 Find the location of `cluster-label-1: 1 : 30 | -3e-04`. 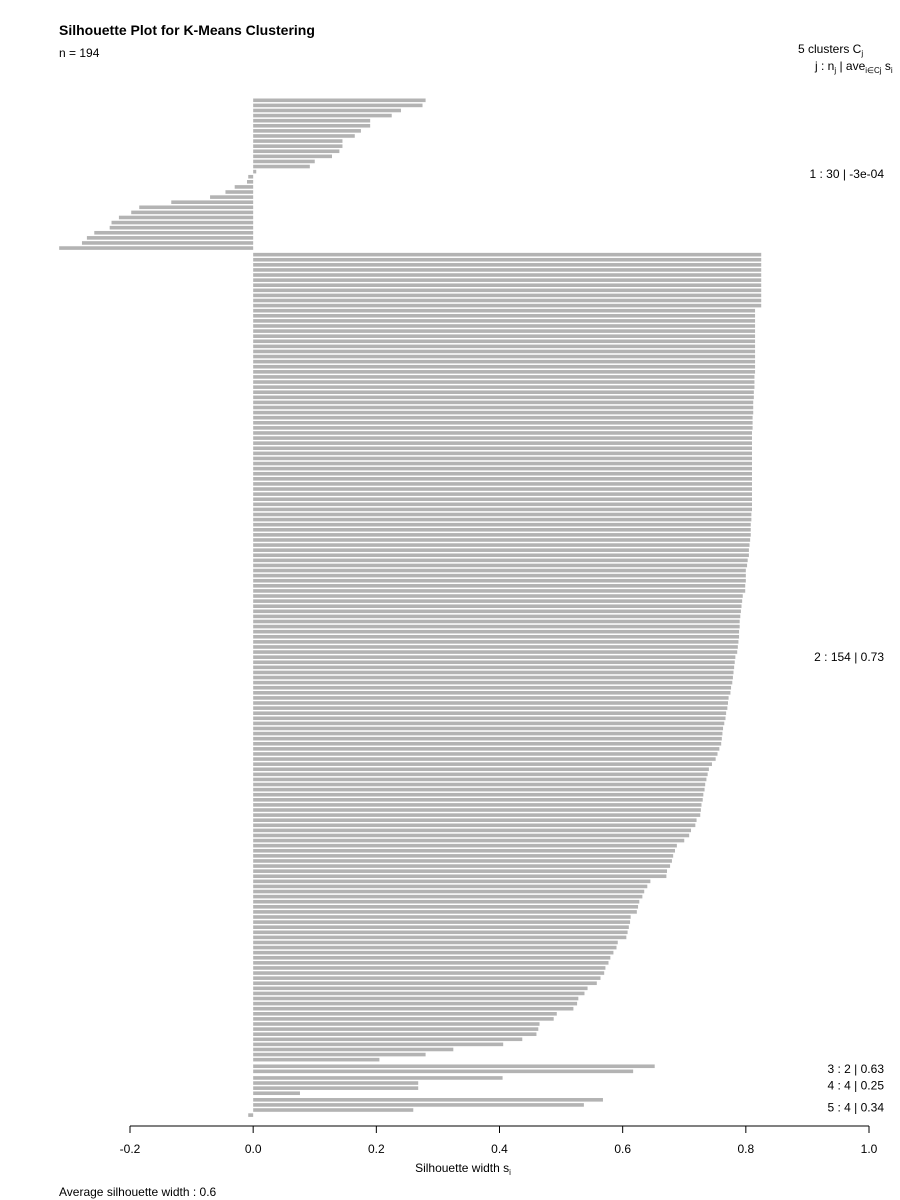

cluster-label-1: 1 : 30 | -3e-04 is located at coordinates (847, 174).